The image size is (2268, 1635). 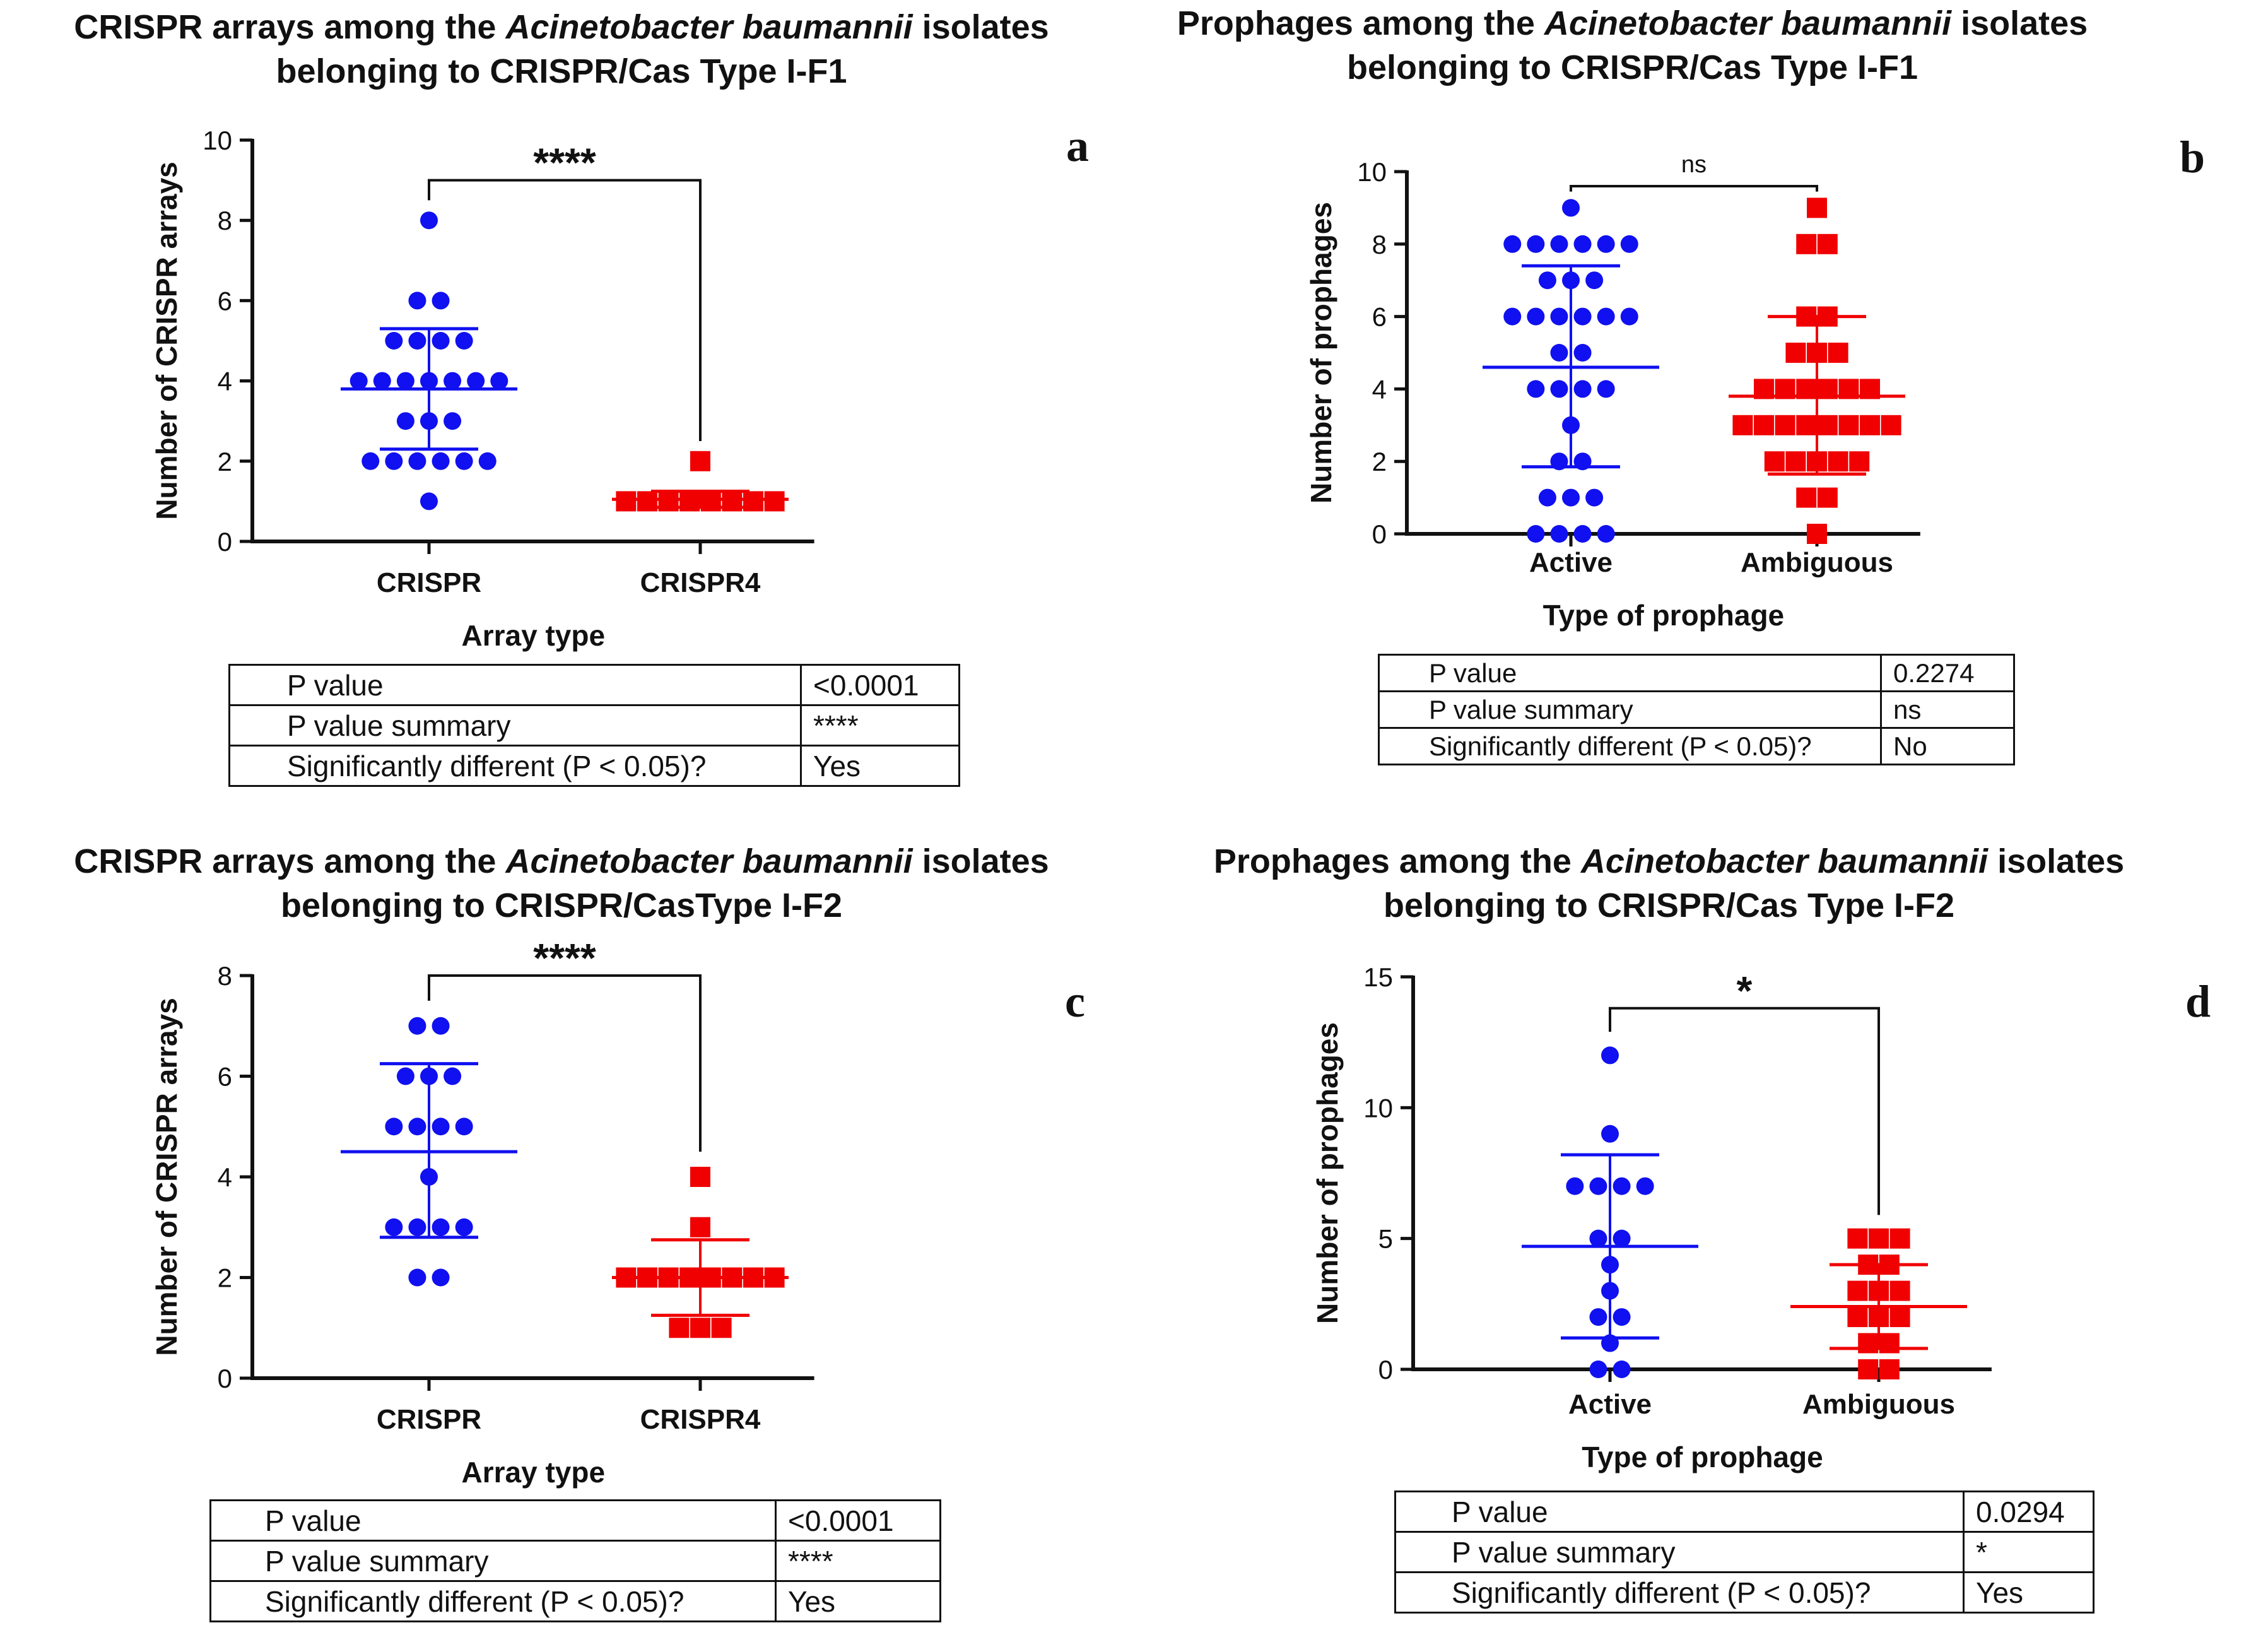 I want to click on significance-label: *, so click(x=1745, y=990).